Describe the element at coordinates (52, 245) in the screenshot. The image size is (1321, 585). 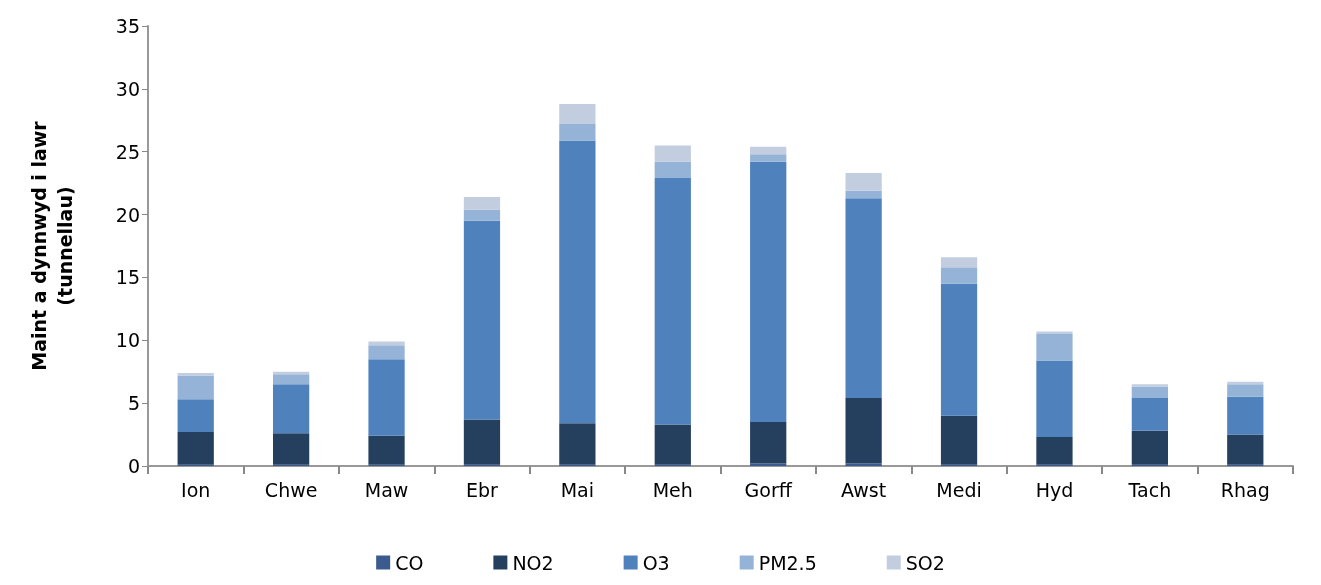
I see `y-axis-title: Maint a dynnwyd i lawr (tunnellau)` at that location.